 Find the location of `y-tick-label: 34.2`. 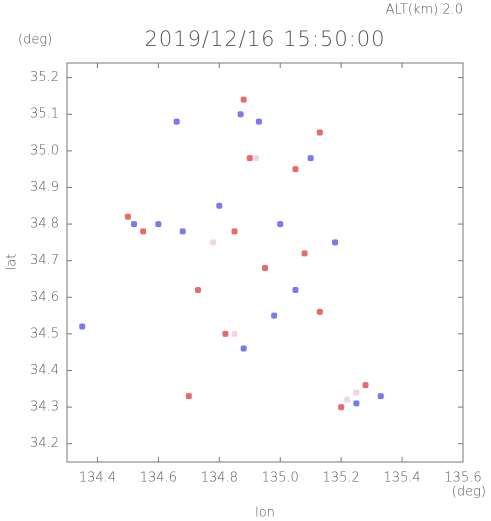

y-tick-label: 34.2 is located at coordinates (44, 443).